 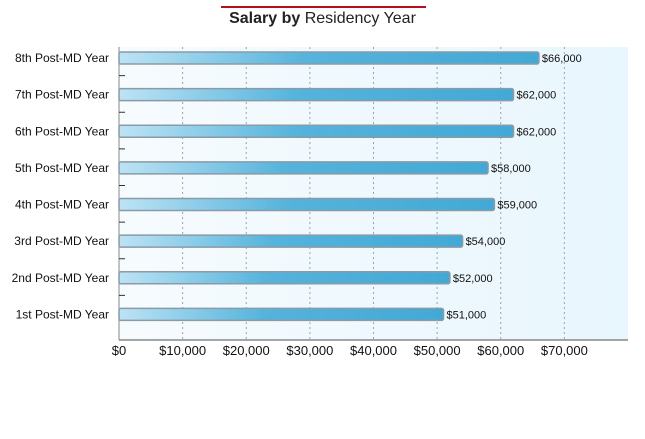 What do you see at coordinates (466, 315) in the screenshot?
I see `value-label: $51,000` at bounding box center [466, 315].